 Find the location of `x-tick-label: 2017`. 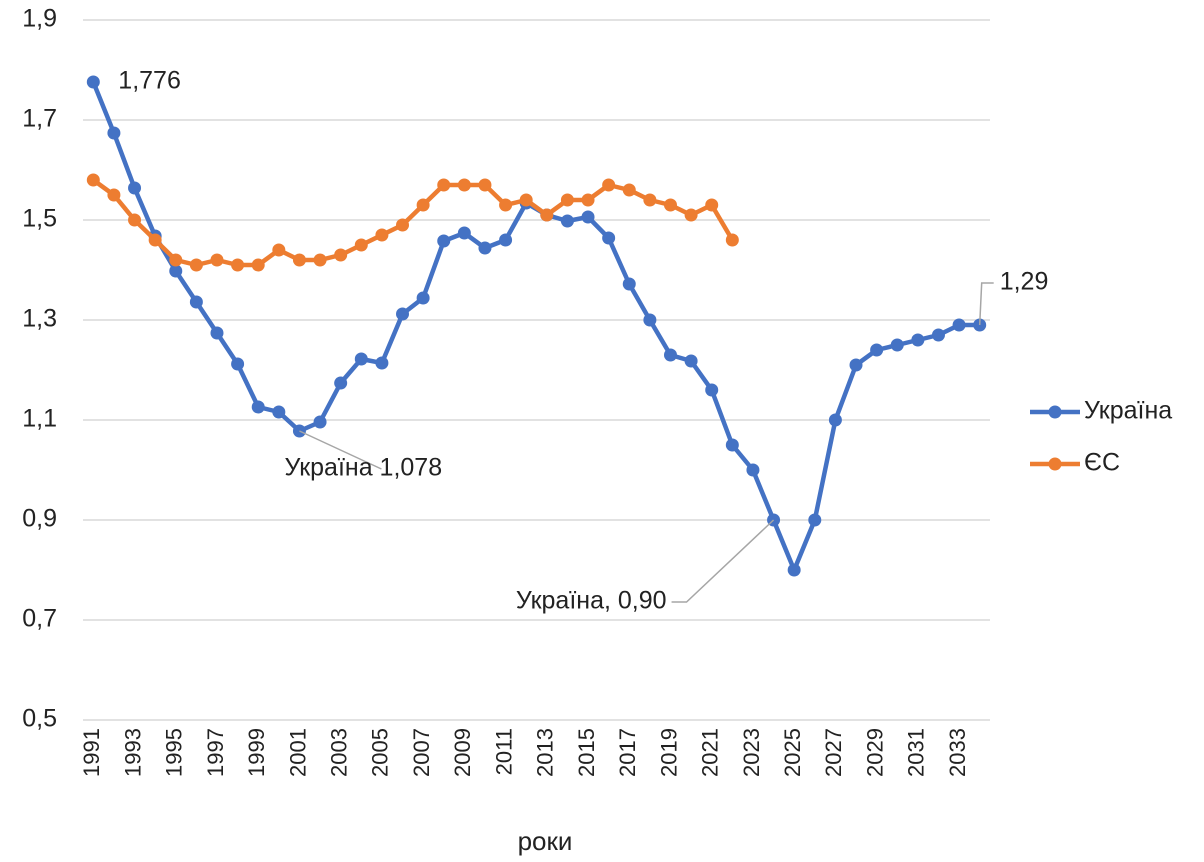

x-tick-label: 2017 is located at coordinates (627, 752).